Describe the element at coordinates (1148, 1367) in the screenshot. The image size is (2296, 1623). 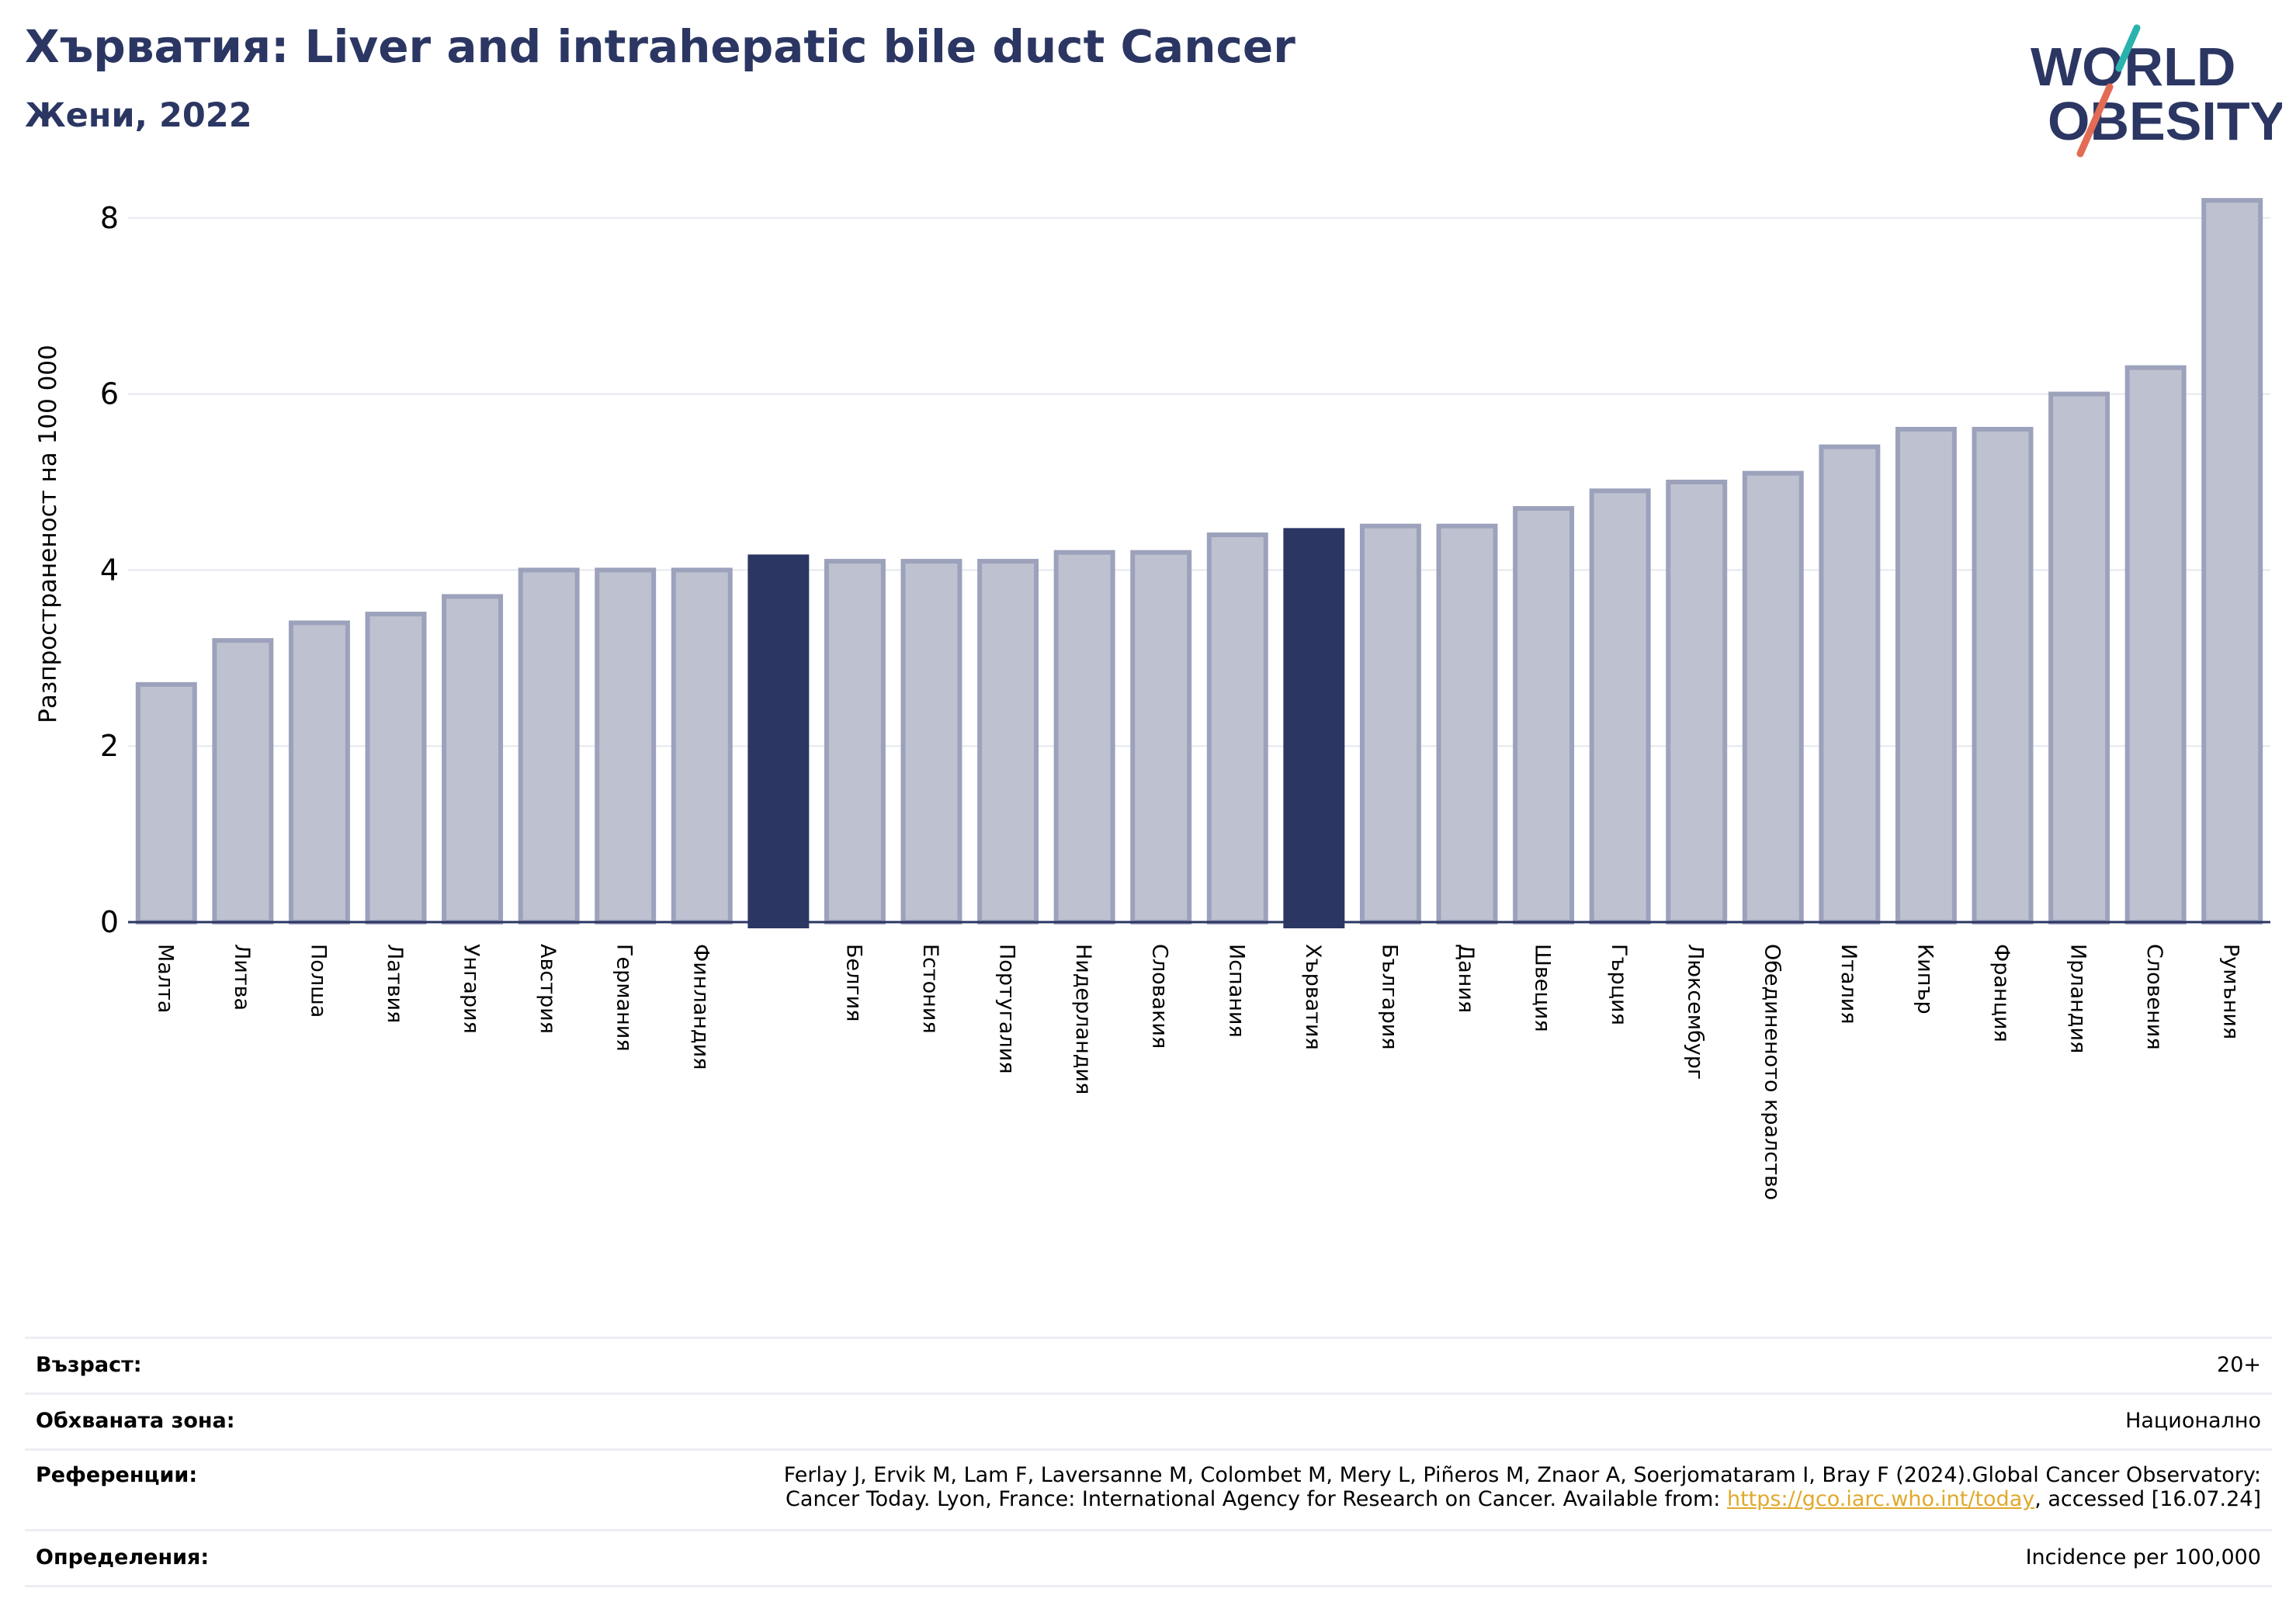
I see `info-row-age: Възраст: 20+` at that location.